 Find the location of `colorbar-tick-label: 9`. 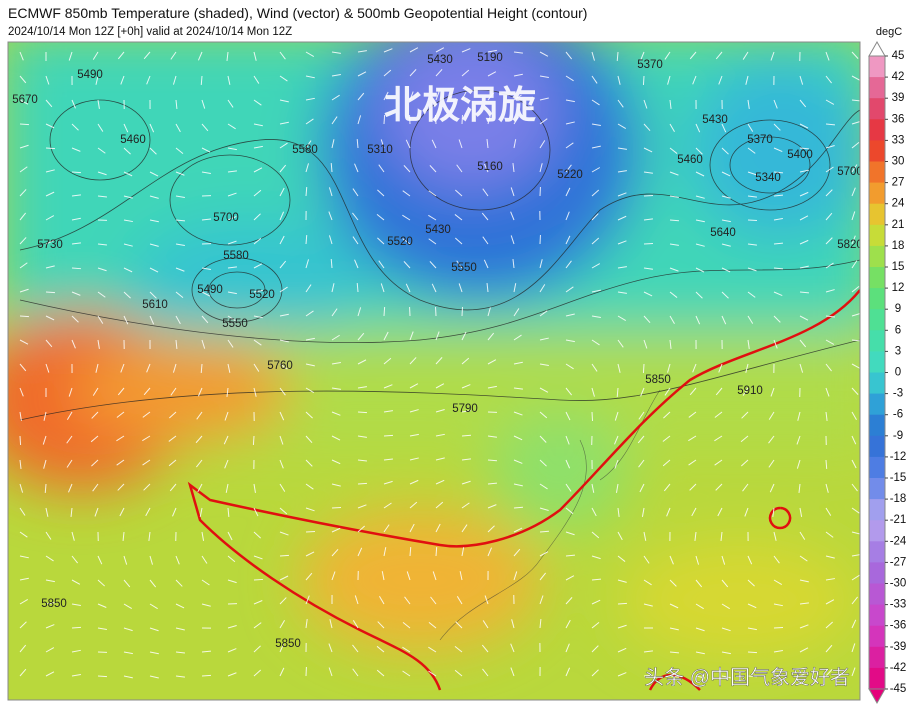

colorbar-tick-label: 9 is located at coordinates (898, 309).